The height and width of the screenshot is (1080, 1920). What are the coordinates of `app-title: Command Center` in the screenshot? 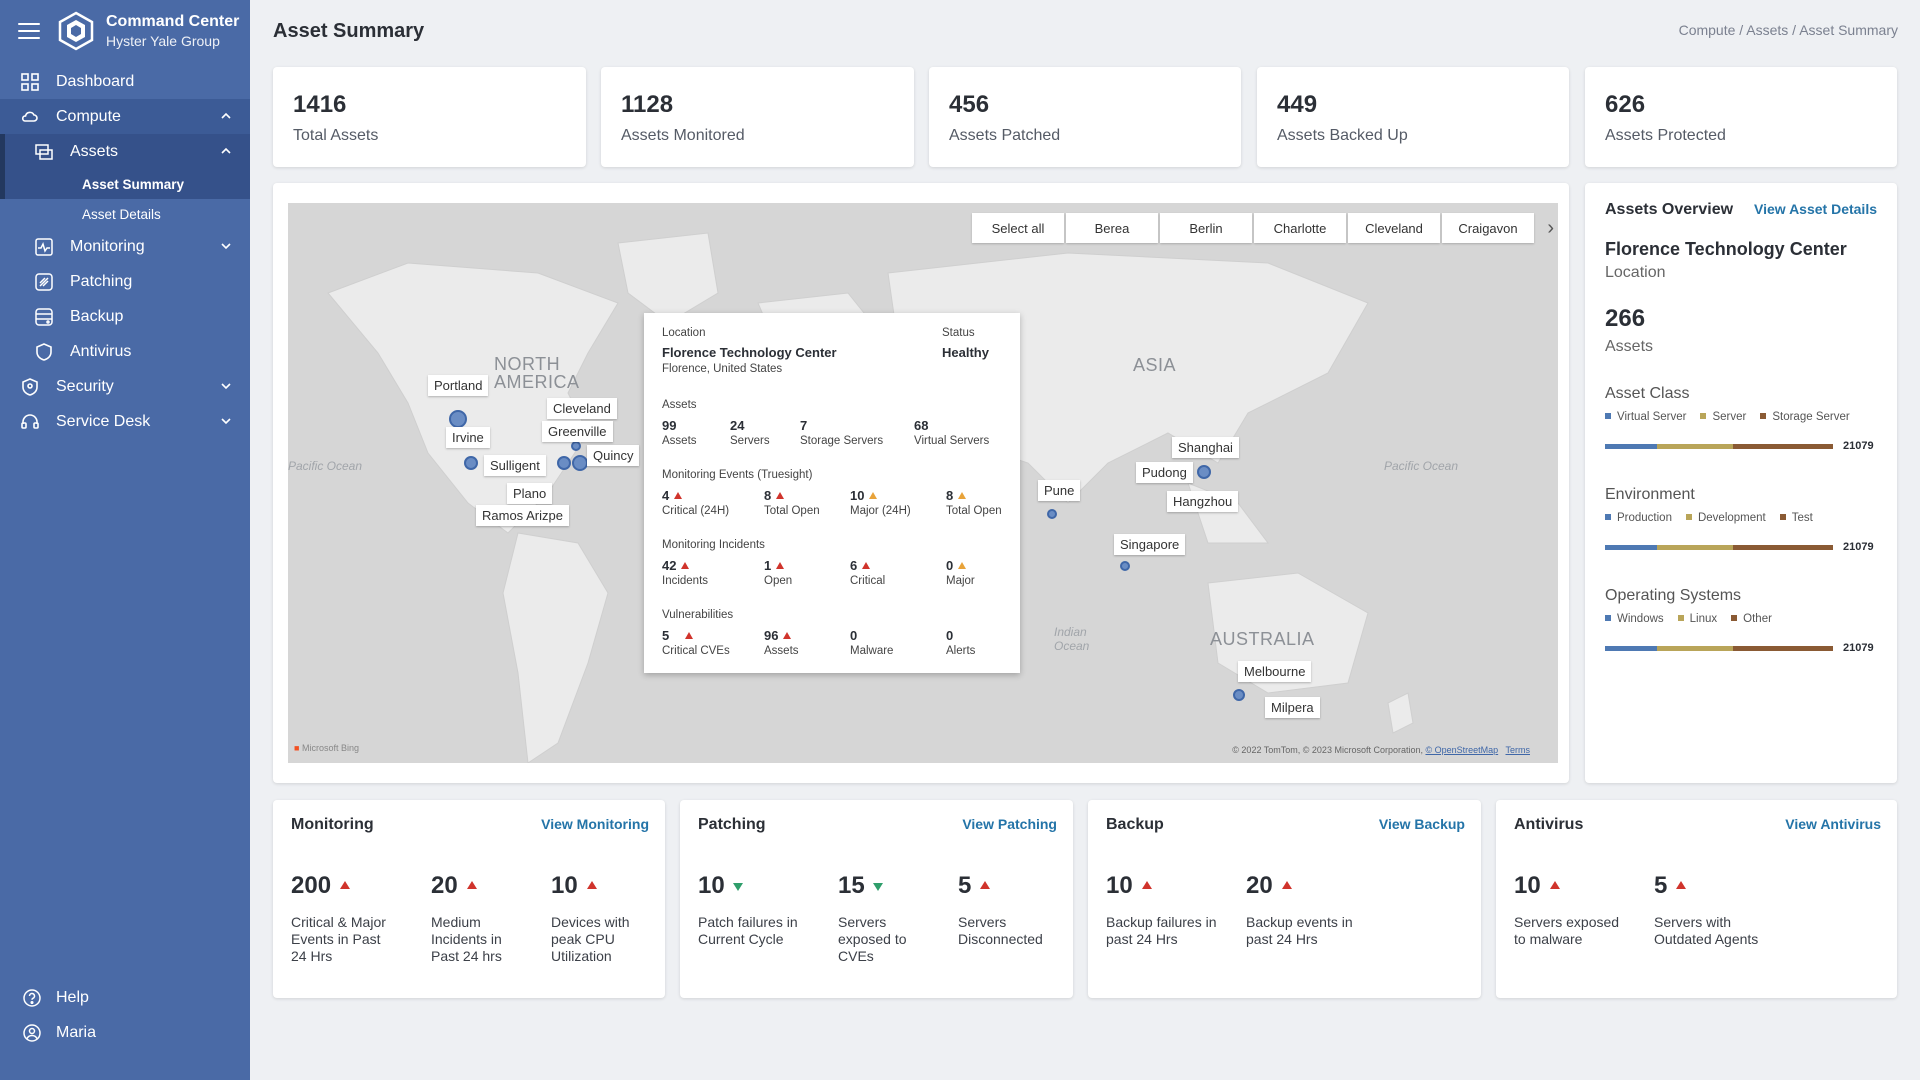 It's located at (173, 21).